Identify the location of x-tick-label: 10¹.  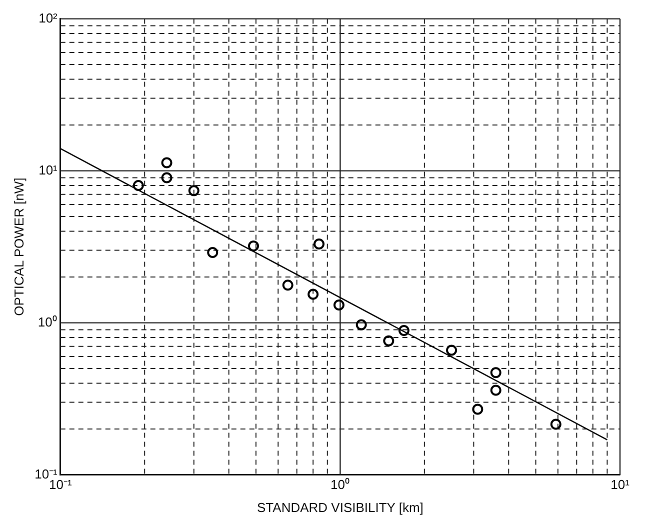
(620, 484).